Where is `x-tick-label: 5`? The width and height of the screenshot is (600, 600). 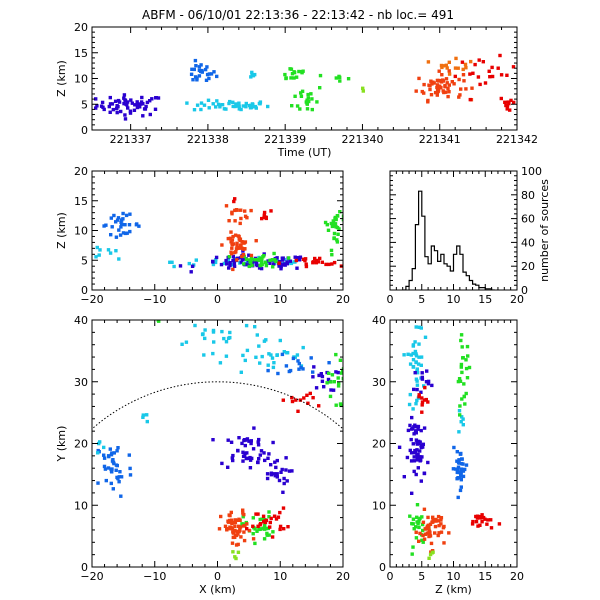
x-tick-label: 5 is located at coordinates (421, 576).